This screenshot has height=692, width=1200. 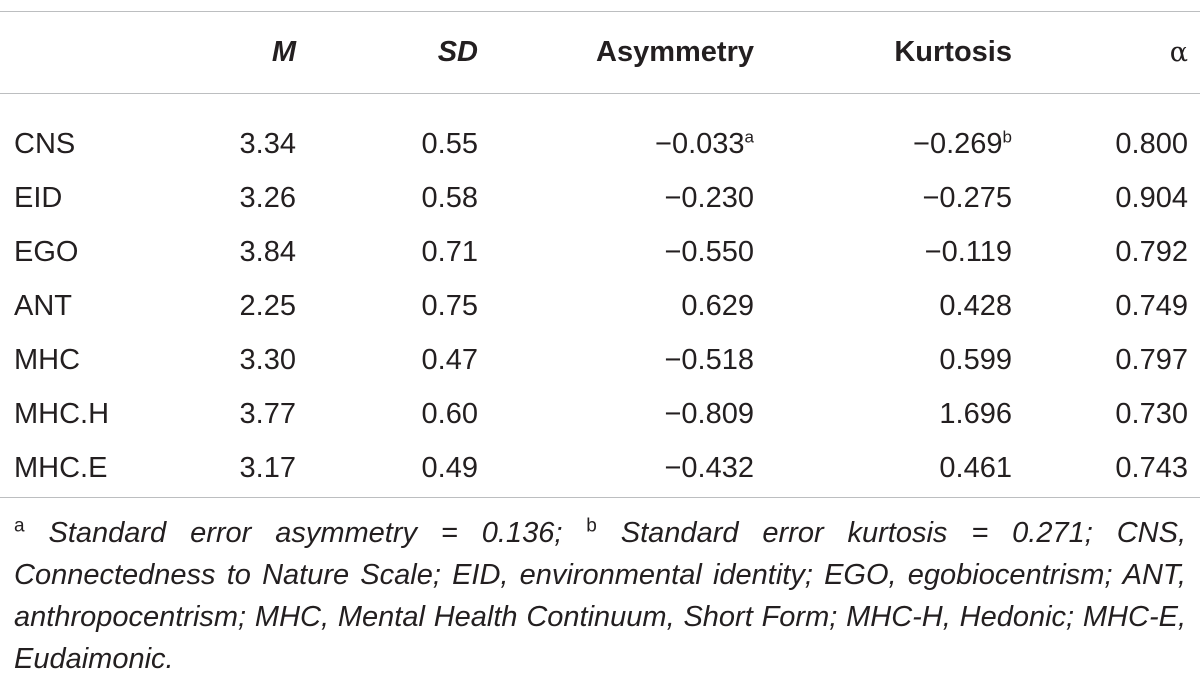 I want to click on cell-asymmetry: −0.518, so click(x=709, y=359).